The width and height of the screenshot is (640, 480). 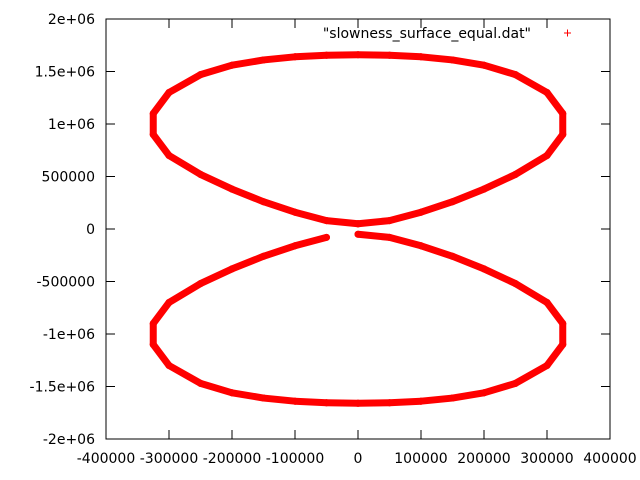 What do you see at coordinates (427, 34) in the screenshot?
I see `legend-label: "slowness_surface_equal.dat"` at bounding box center [427, 34].